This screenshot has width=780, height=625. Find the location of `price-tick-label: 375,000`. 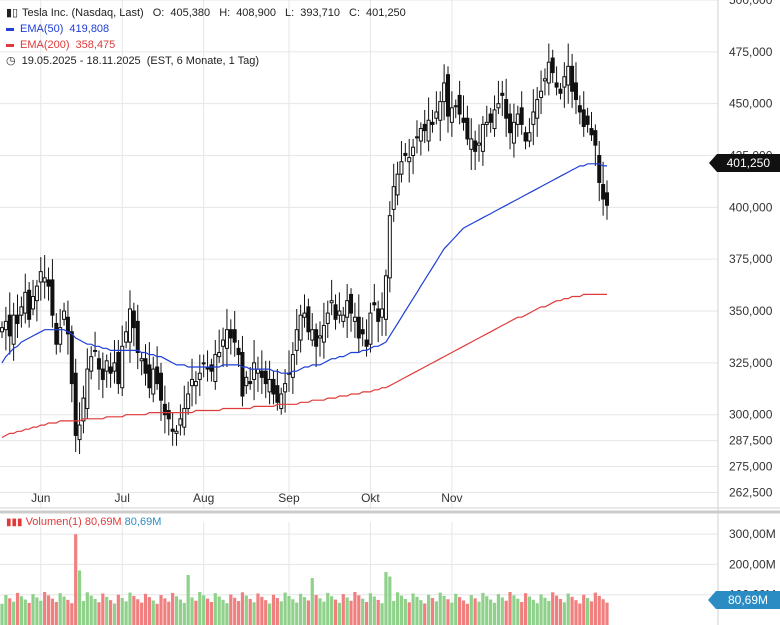

price-tick-label: 375,000 is located at coordinates (751, 259).